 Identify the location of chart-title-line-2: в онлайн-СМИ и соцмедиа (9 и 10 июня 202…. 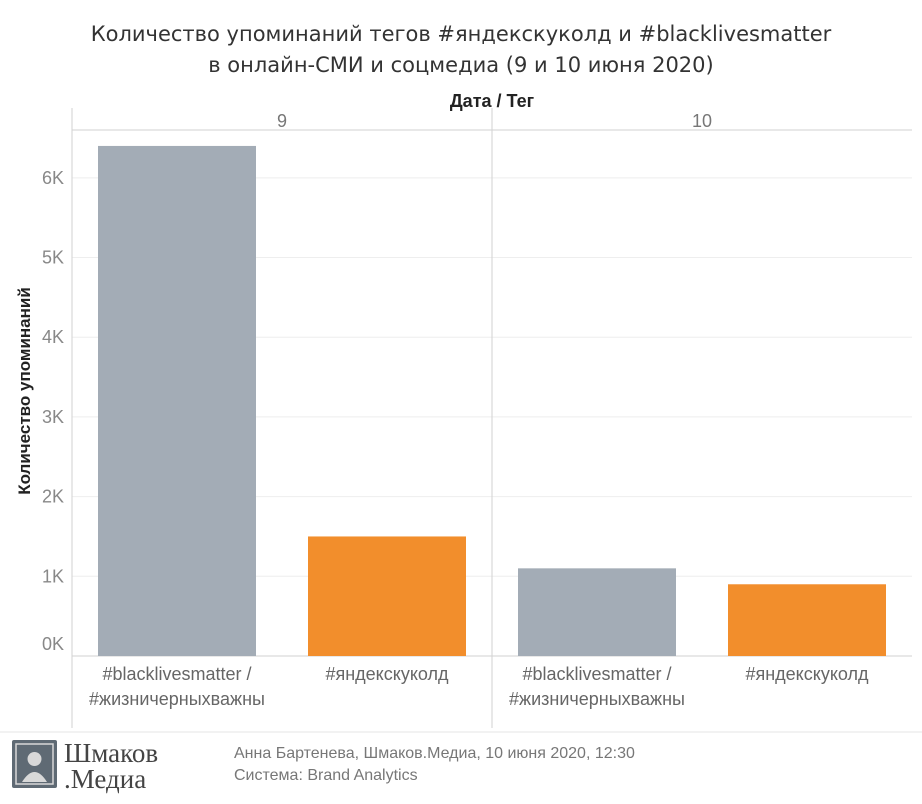
(460, 65).